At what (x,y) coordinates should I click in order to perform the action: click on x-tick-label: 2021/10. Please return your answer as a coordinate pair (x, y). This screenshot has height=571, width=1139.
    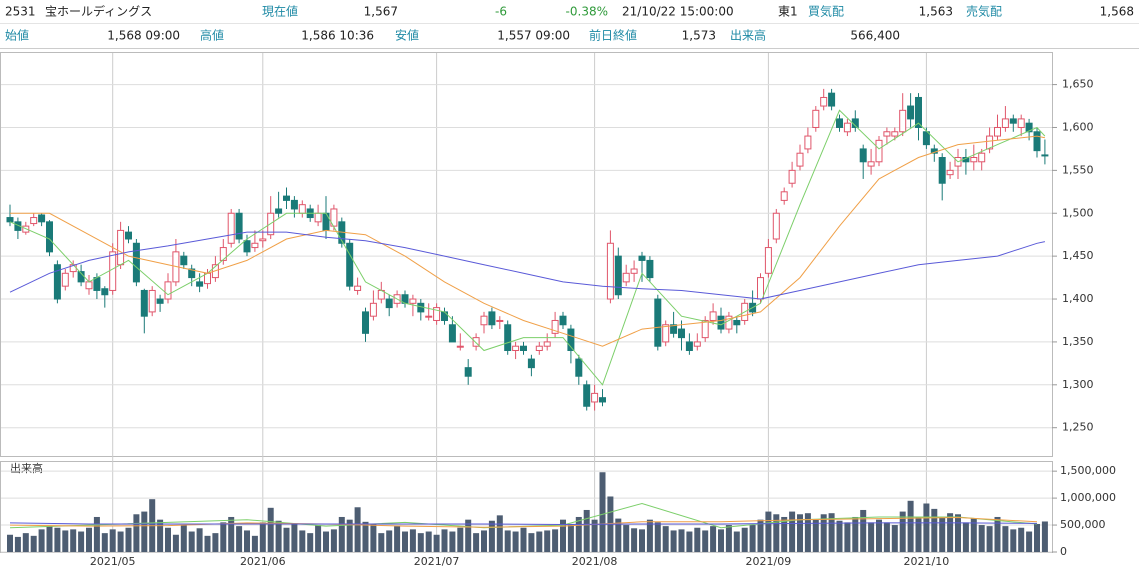
    Looking at the image, I should click on (927, 561).